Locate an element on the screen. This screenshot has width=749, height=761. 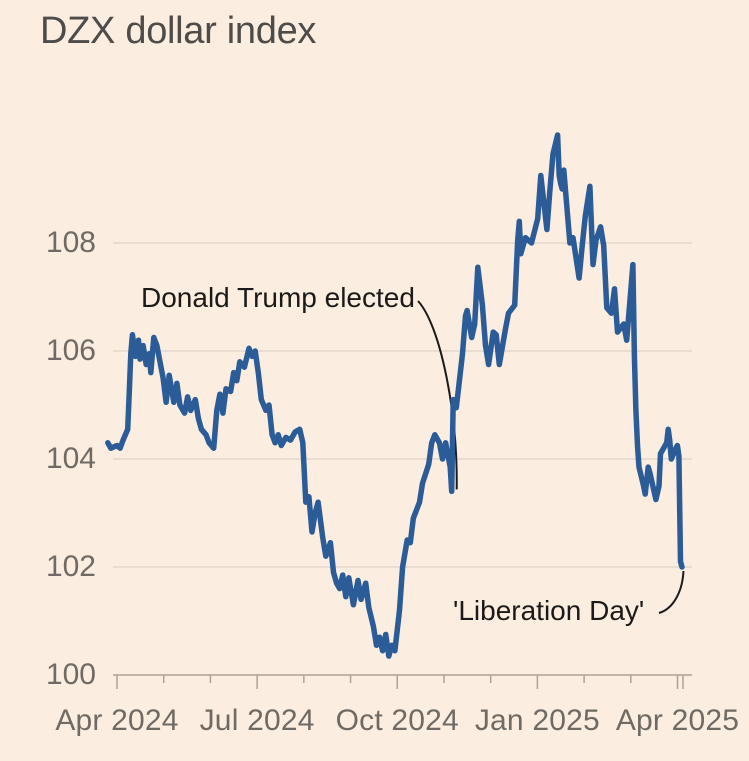
chart-title: DZX dollar index is located at coordinates (178, 31).